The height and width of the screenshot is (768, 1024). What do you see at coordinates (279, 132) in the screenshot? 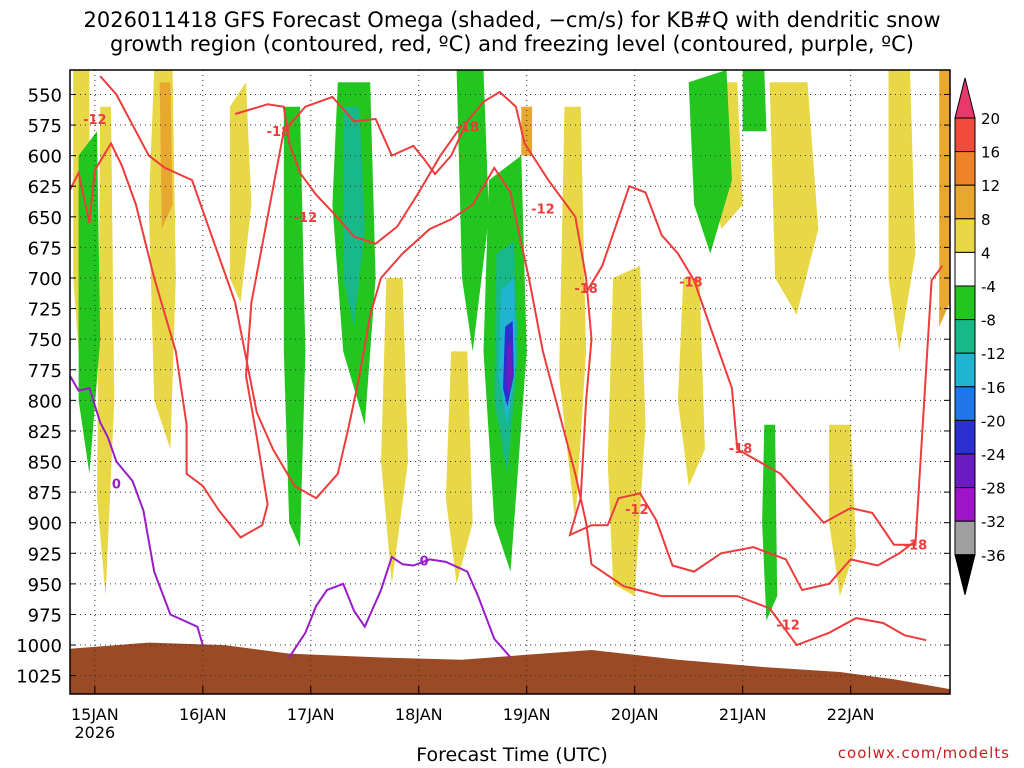
I see `dendritic-label-1: -18` at bounding box center [279, 132].